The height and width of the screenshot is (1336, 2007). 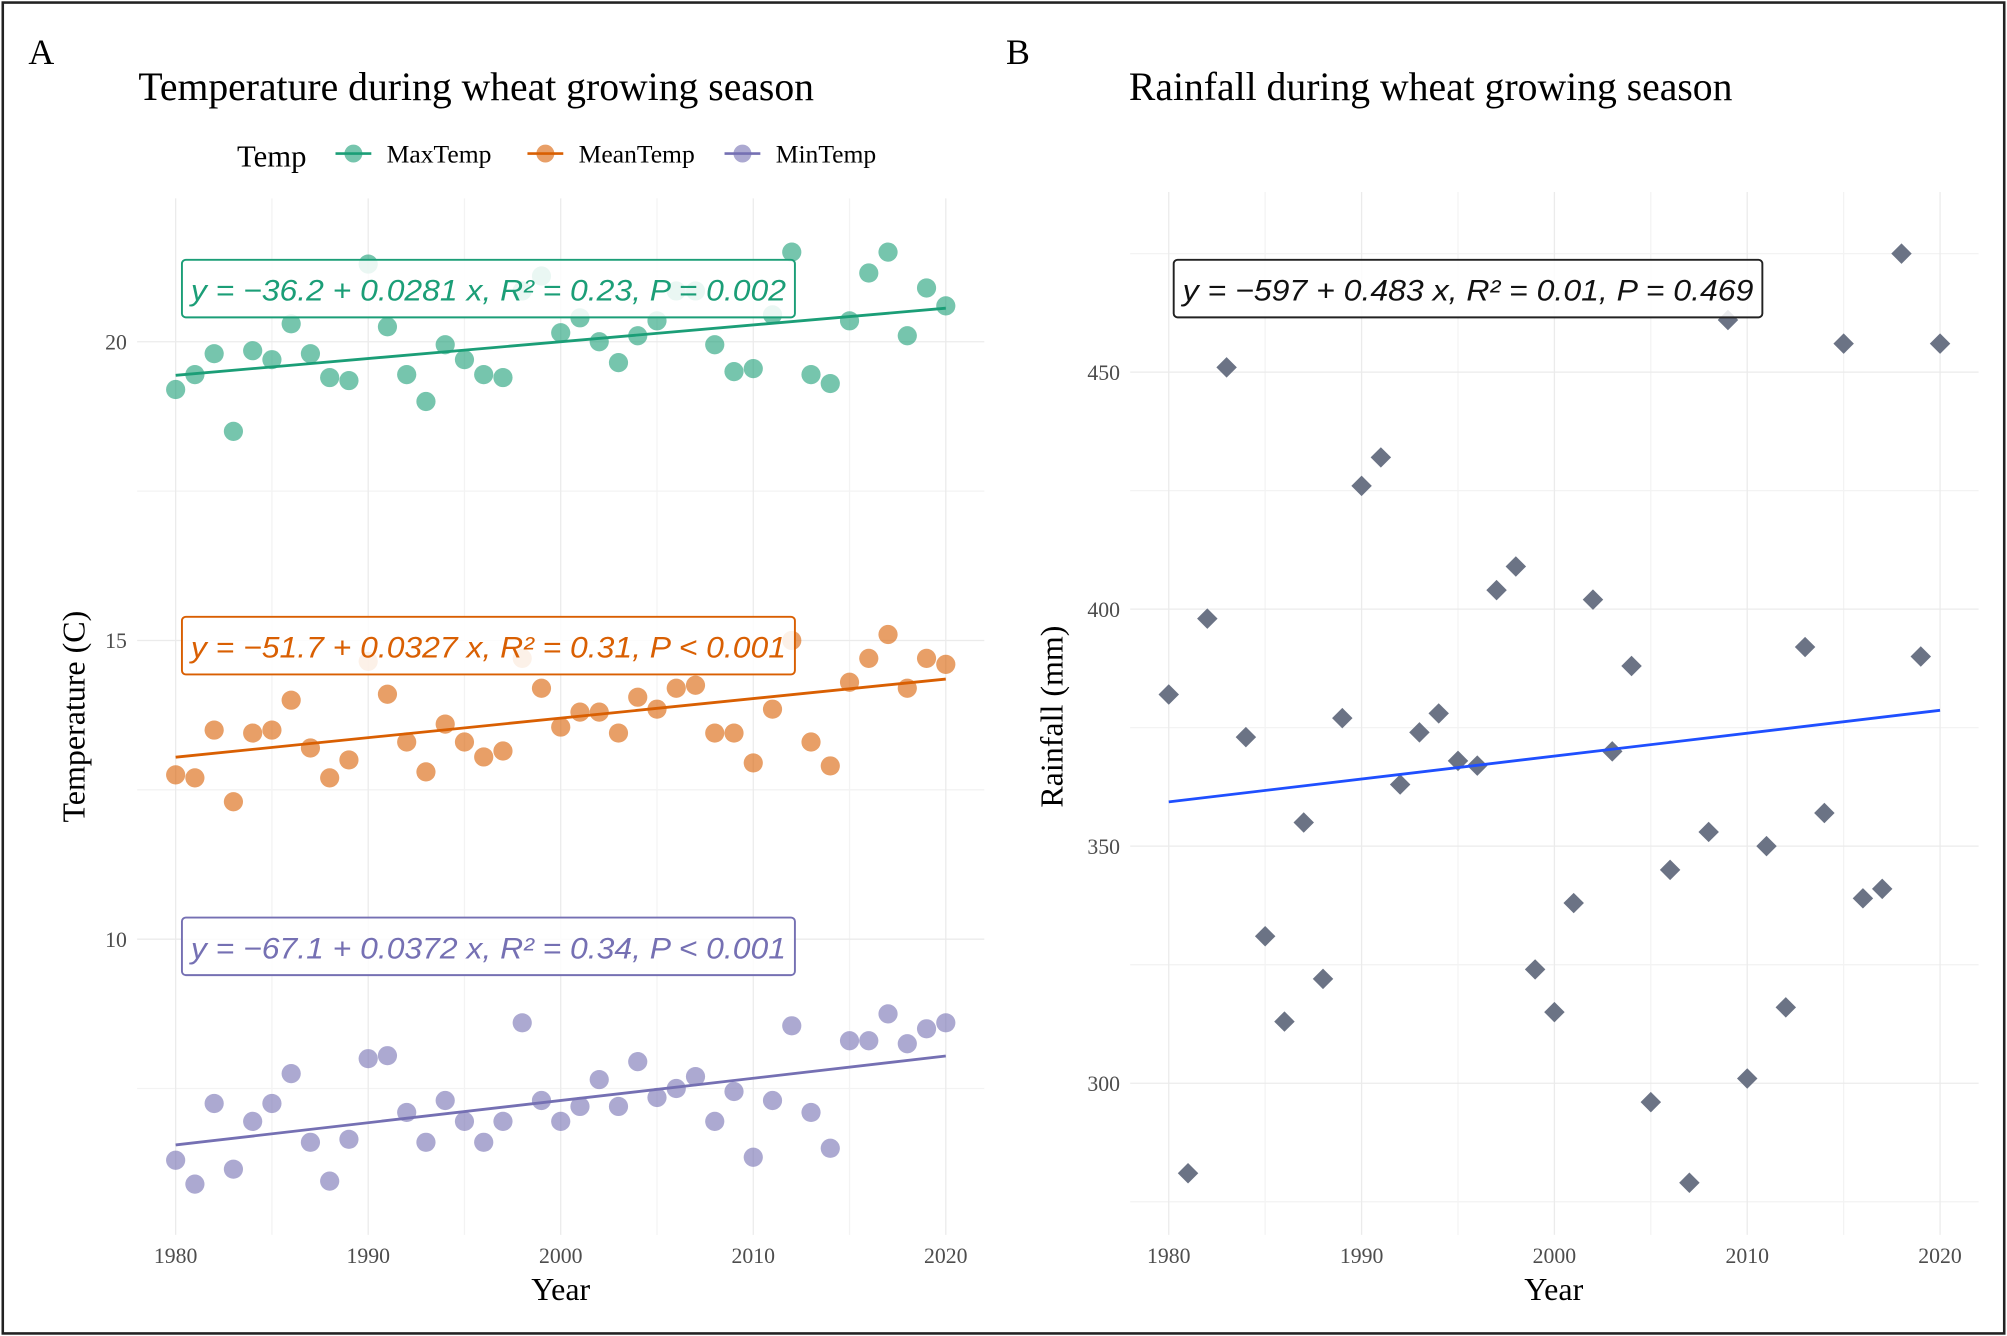 I want to click on legend-label-meantemp: MeanTemp, so click(x=637, y=154).